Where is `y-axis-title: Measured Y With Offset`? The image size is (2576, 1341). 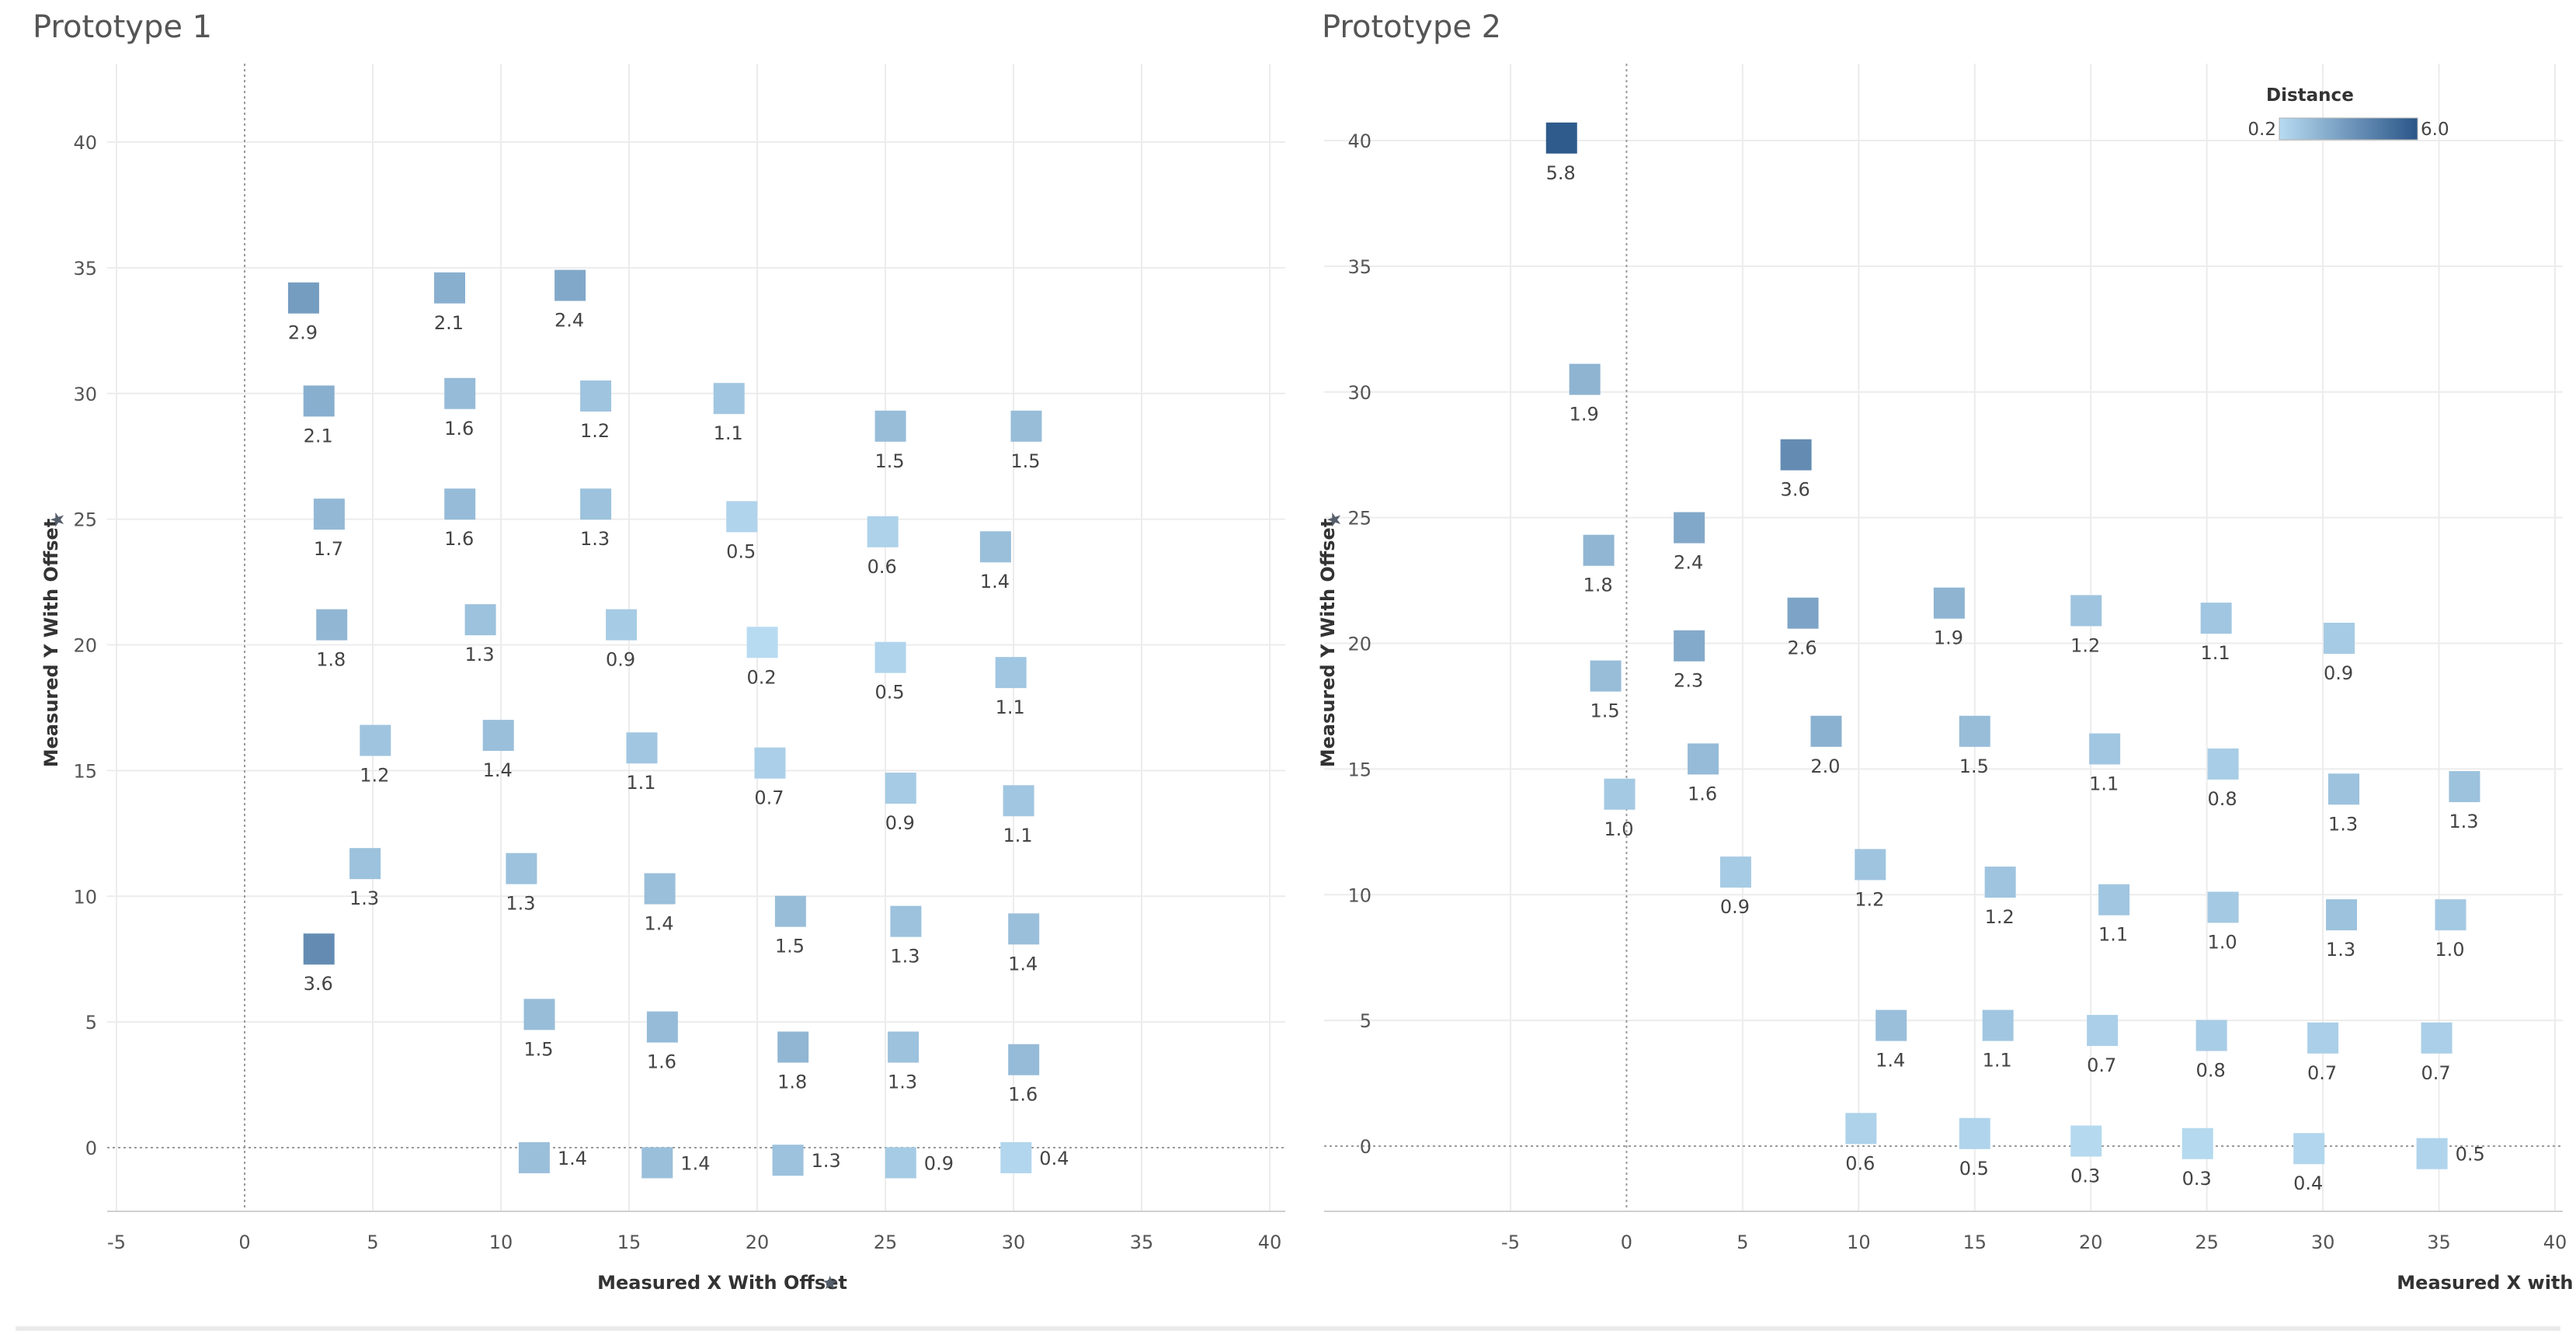 y-axis-title: Measured Y With Offset is located at coordinates (51, 643).